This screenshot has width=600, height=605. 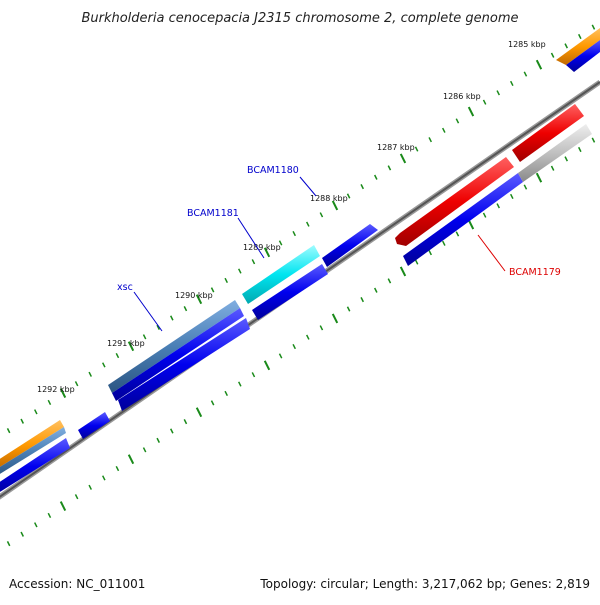 I want to click on gene-blue-left-inner, so click(x=35, y=466).